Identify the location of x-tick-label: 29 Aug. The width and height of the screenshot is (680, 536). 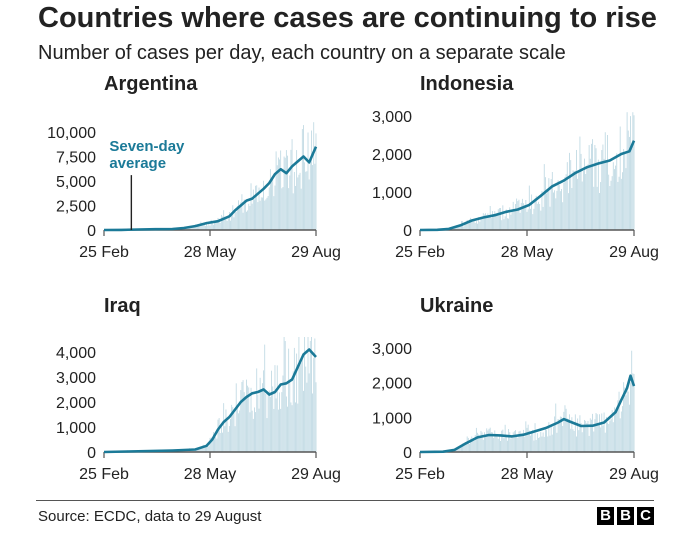
(316, 474).